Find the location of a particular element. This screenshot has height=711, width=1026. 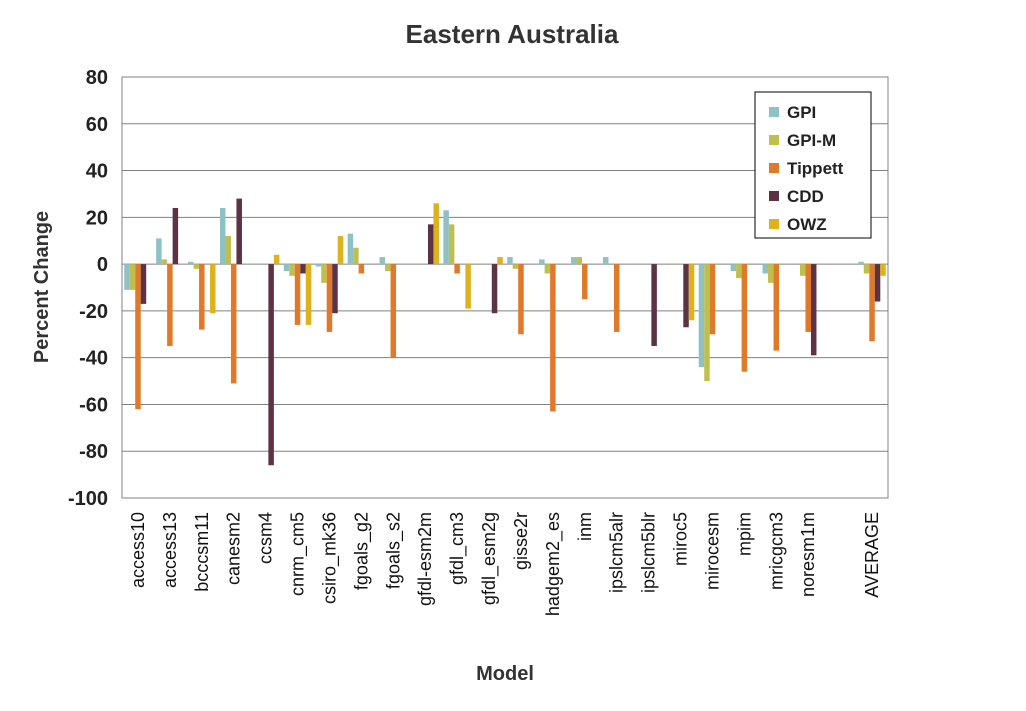

x-tick-label: fgoals_s2 is located at coordinates (393, 550).